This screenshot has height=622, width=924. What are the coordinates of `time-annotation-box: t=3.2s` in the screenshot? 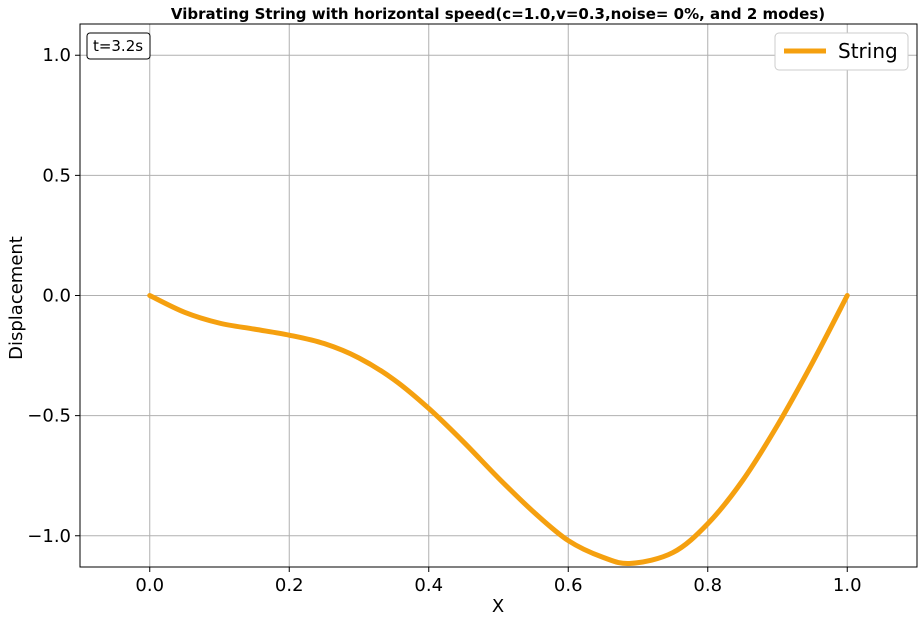 It's located at (118, 46).